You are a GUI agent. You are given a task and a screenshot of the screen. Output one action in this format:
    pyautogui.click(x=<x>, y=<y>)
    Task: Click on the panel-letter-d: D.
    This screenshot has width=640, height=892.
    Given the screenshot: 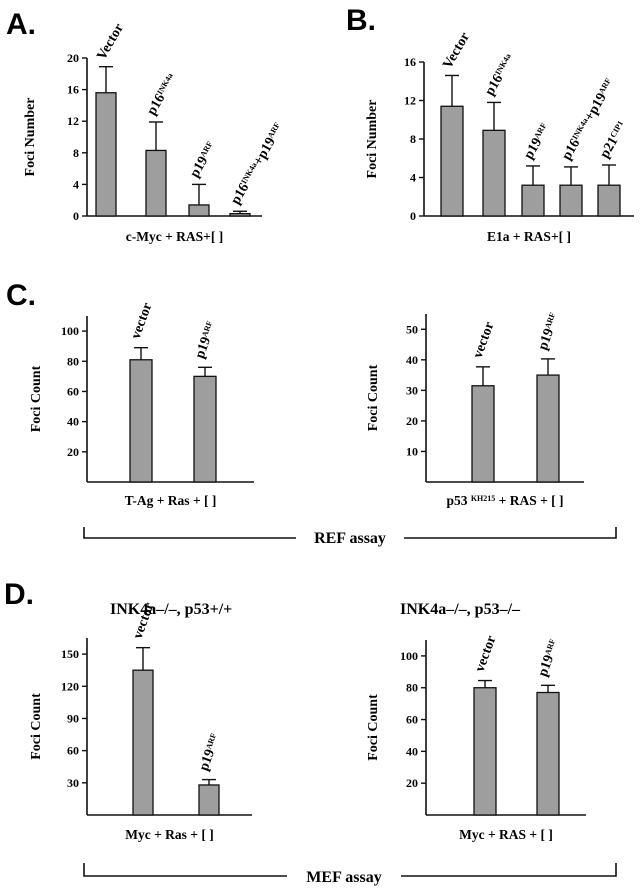 What is the action you would take?
    pyautogui.click(x=19, y=594)
    